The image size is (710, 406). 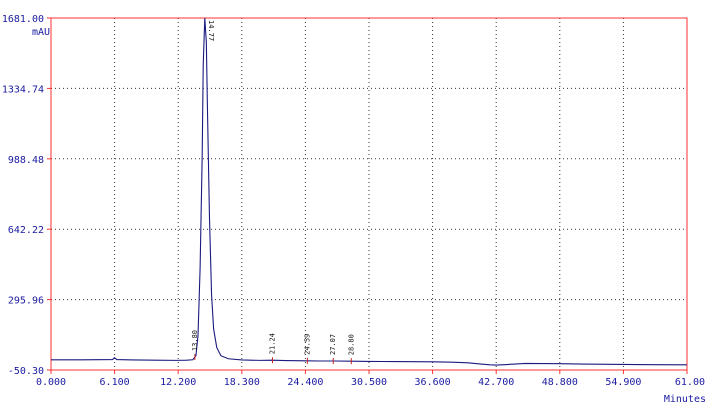 What do you see at coordinates (26, 230) in the screenshot?
I see `y-tick-label: 642.22` at bounding box center [26, 230].